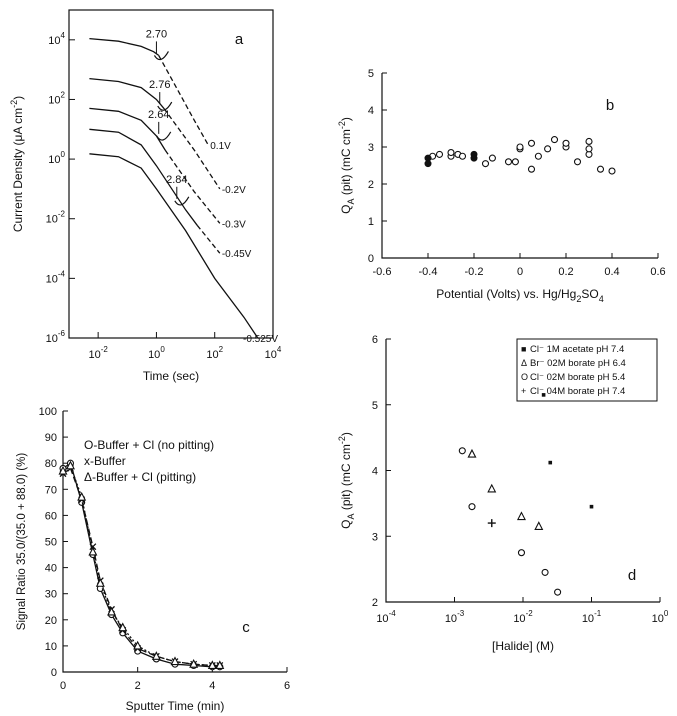 The width and height of the screenshot is (677, 716). I want to click on panel-c-x-tick-label: 4, so click(212, 686).